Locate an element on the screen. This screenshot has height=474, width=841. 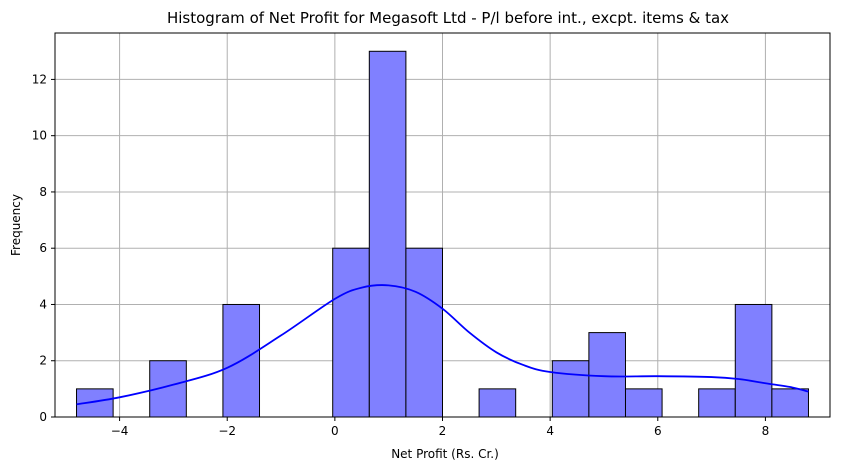
y-axis-ticks: 0 2 4 6 8 10 12 is located at coordinates (43, 248).